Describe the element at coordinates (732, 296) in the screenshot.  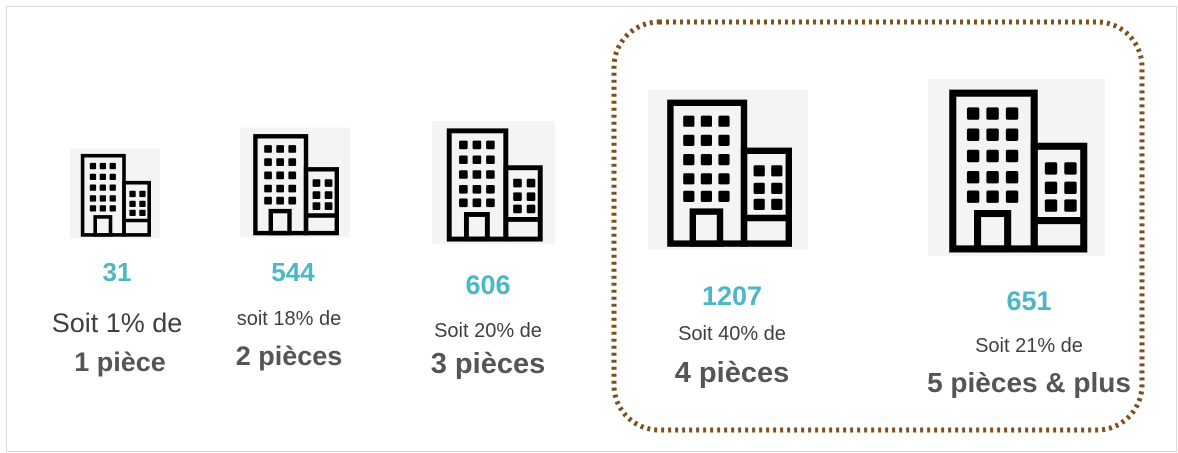
I see `count: 1207` at that location.